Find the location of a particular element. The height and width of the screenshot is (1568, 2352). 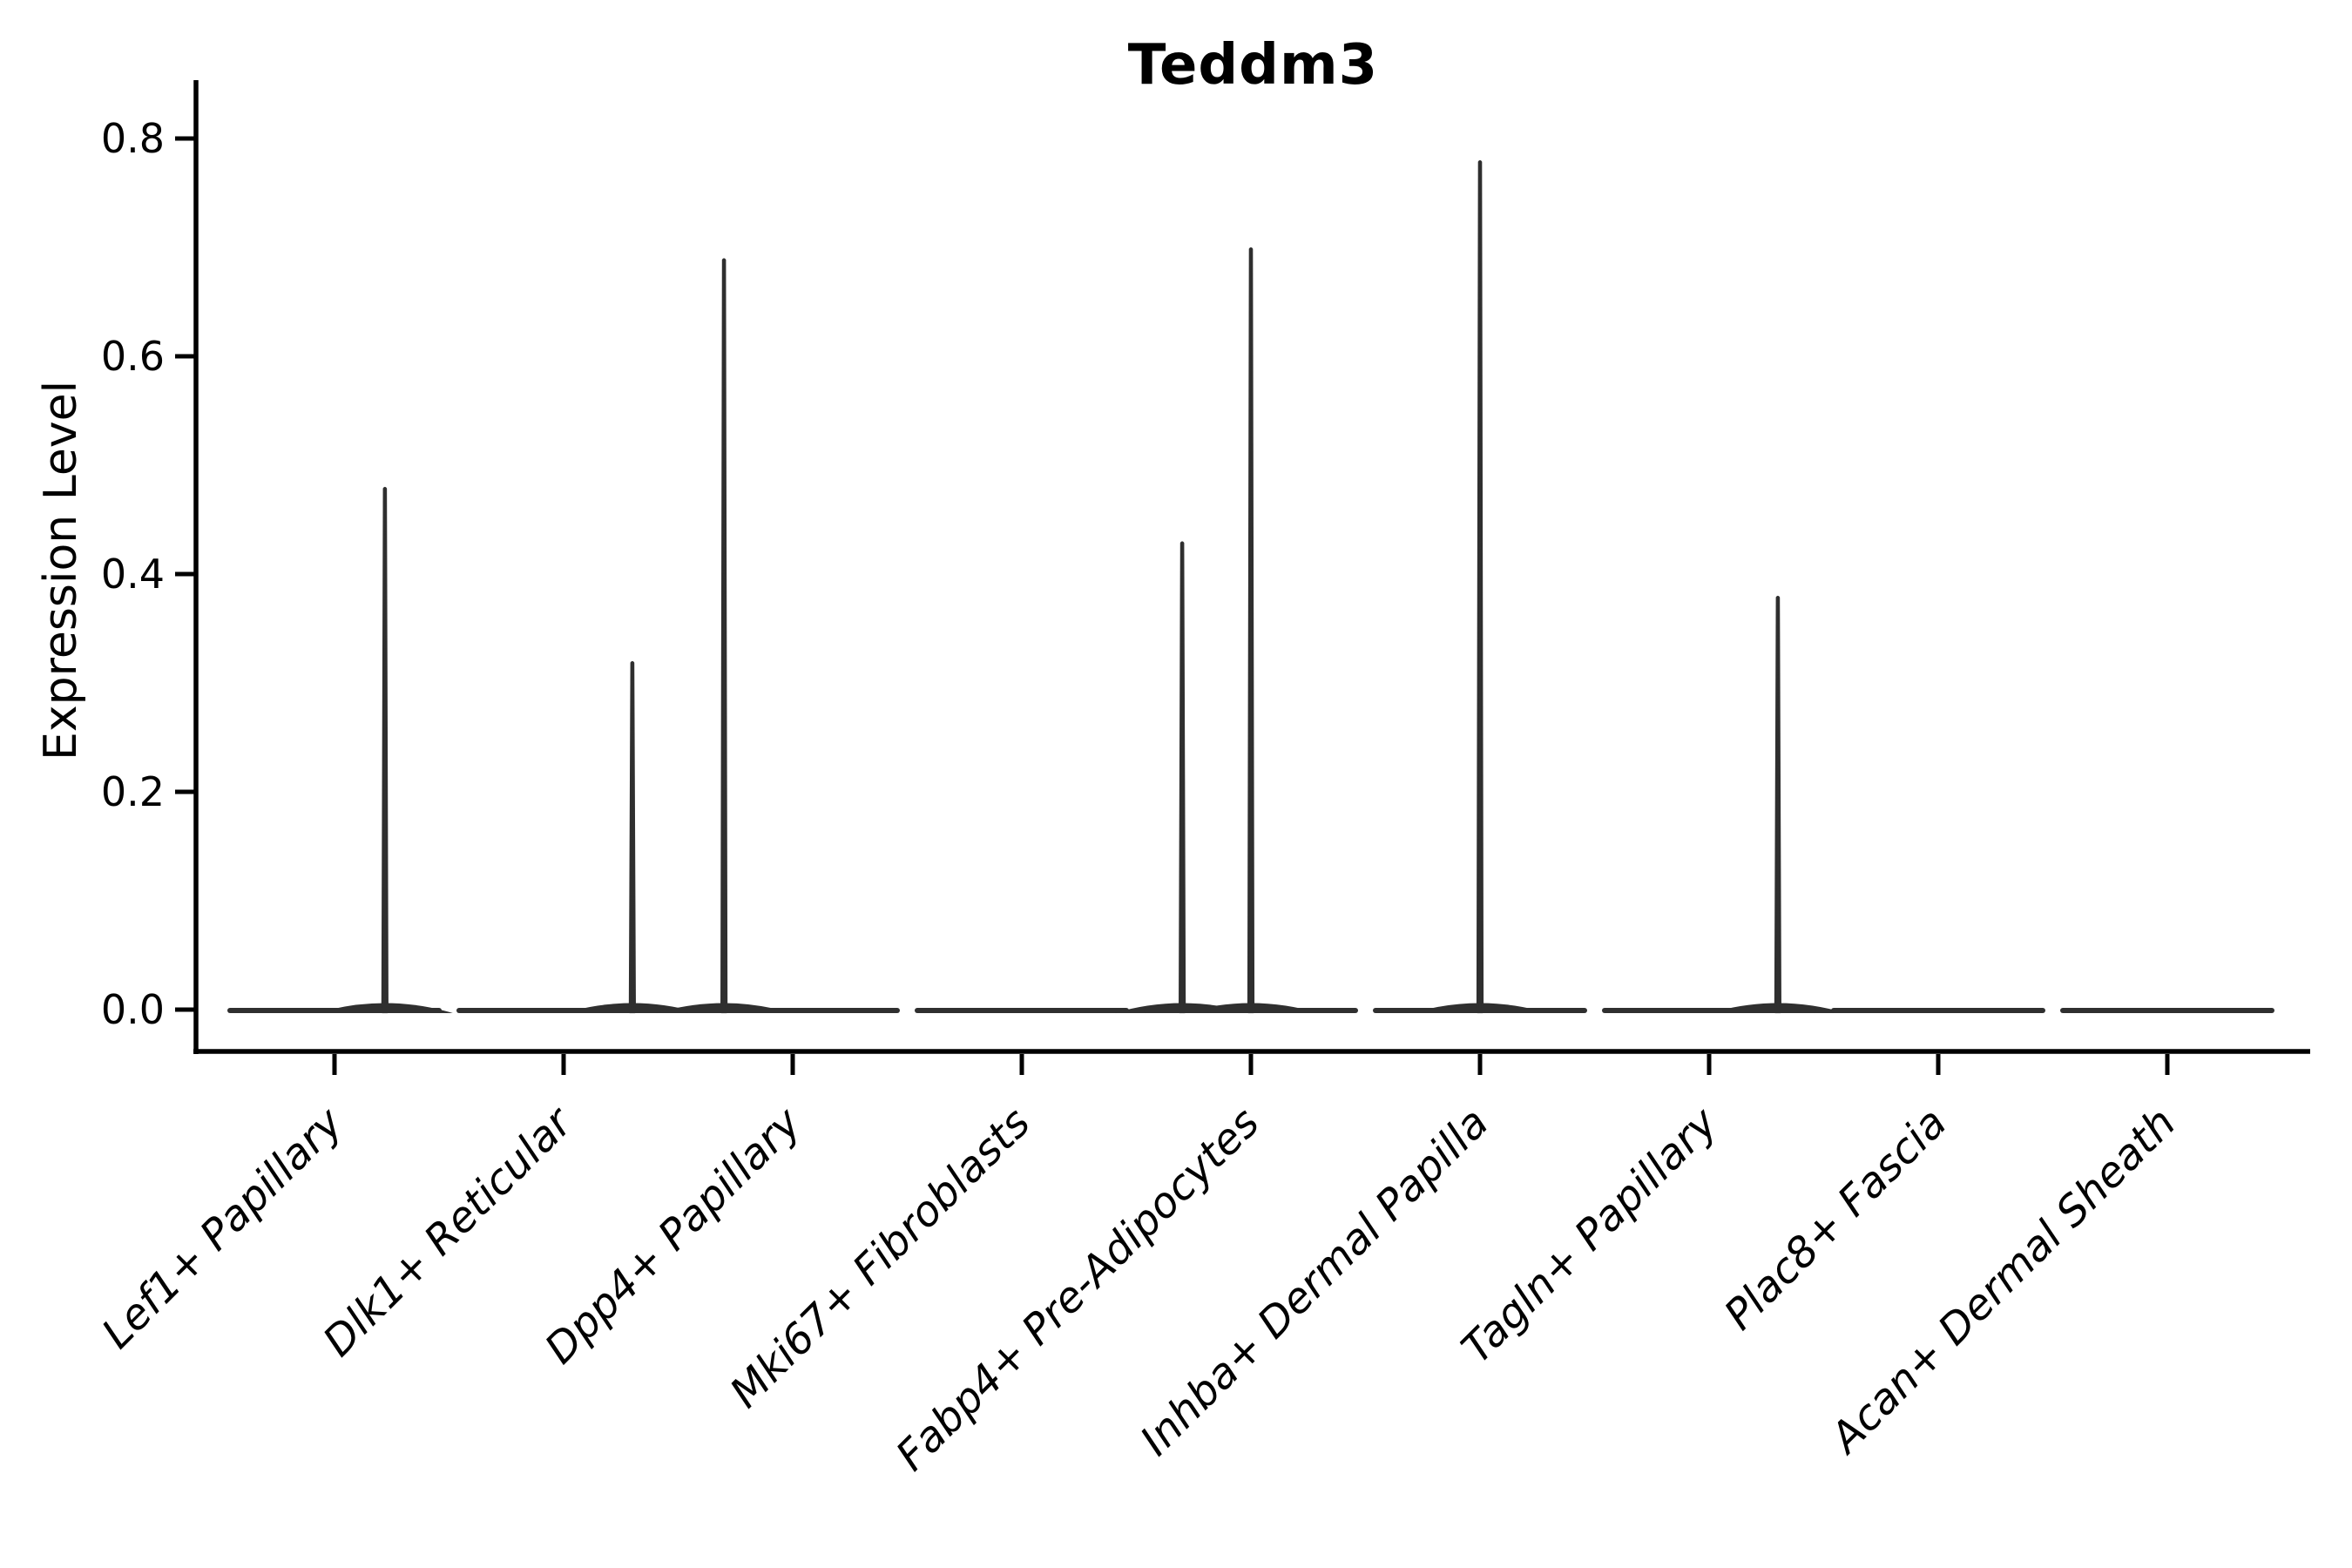

x-tick-label: Dlk1+ Reticular is located at coordinates (449, 1232).